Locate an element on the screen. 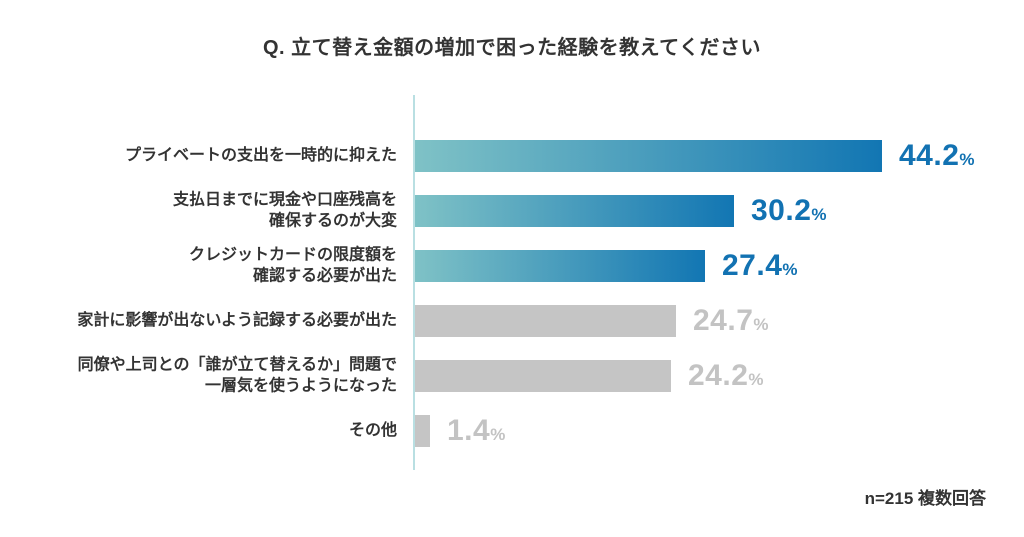 The image size is (1024, 537). chart-title: Q. 立て替え金額の増加で困った経験を教えてください is located at coordinates (512, 48).